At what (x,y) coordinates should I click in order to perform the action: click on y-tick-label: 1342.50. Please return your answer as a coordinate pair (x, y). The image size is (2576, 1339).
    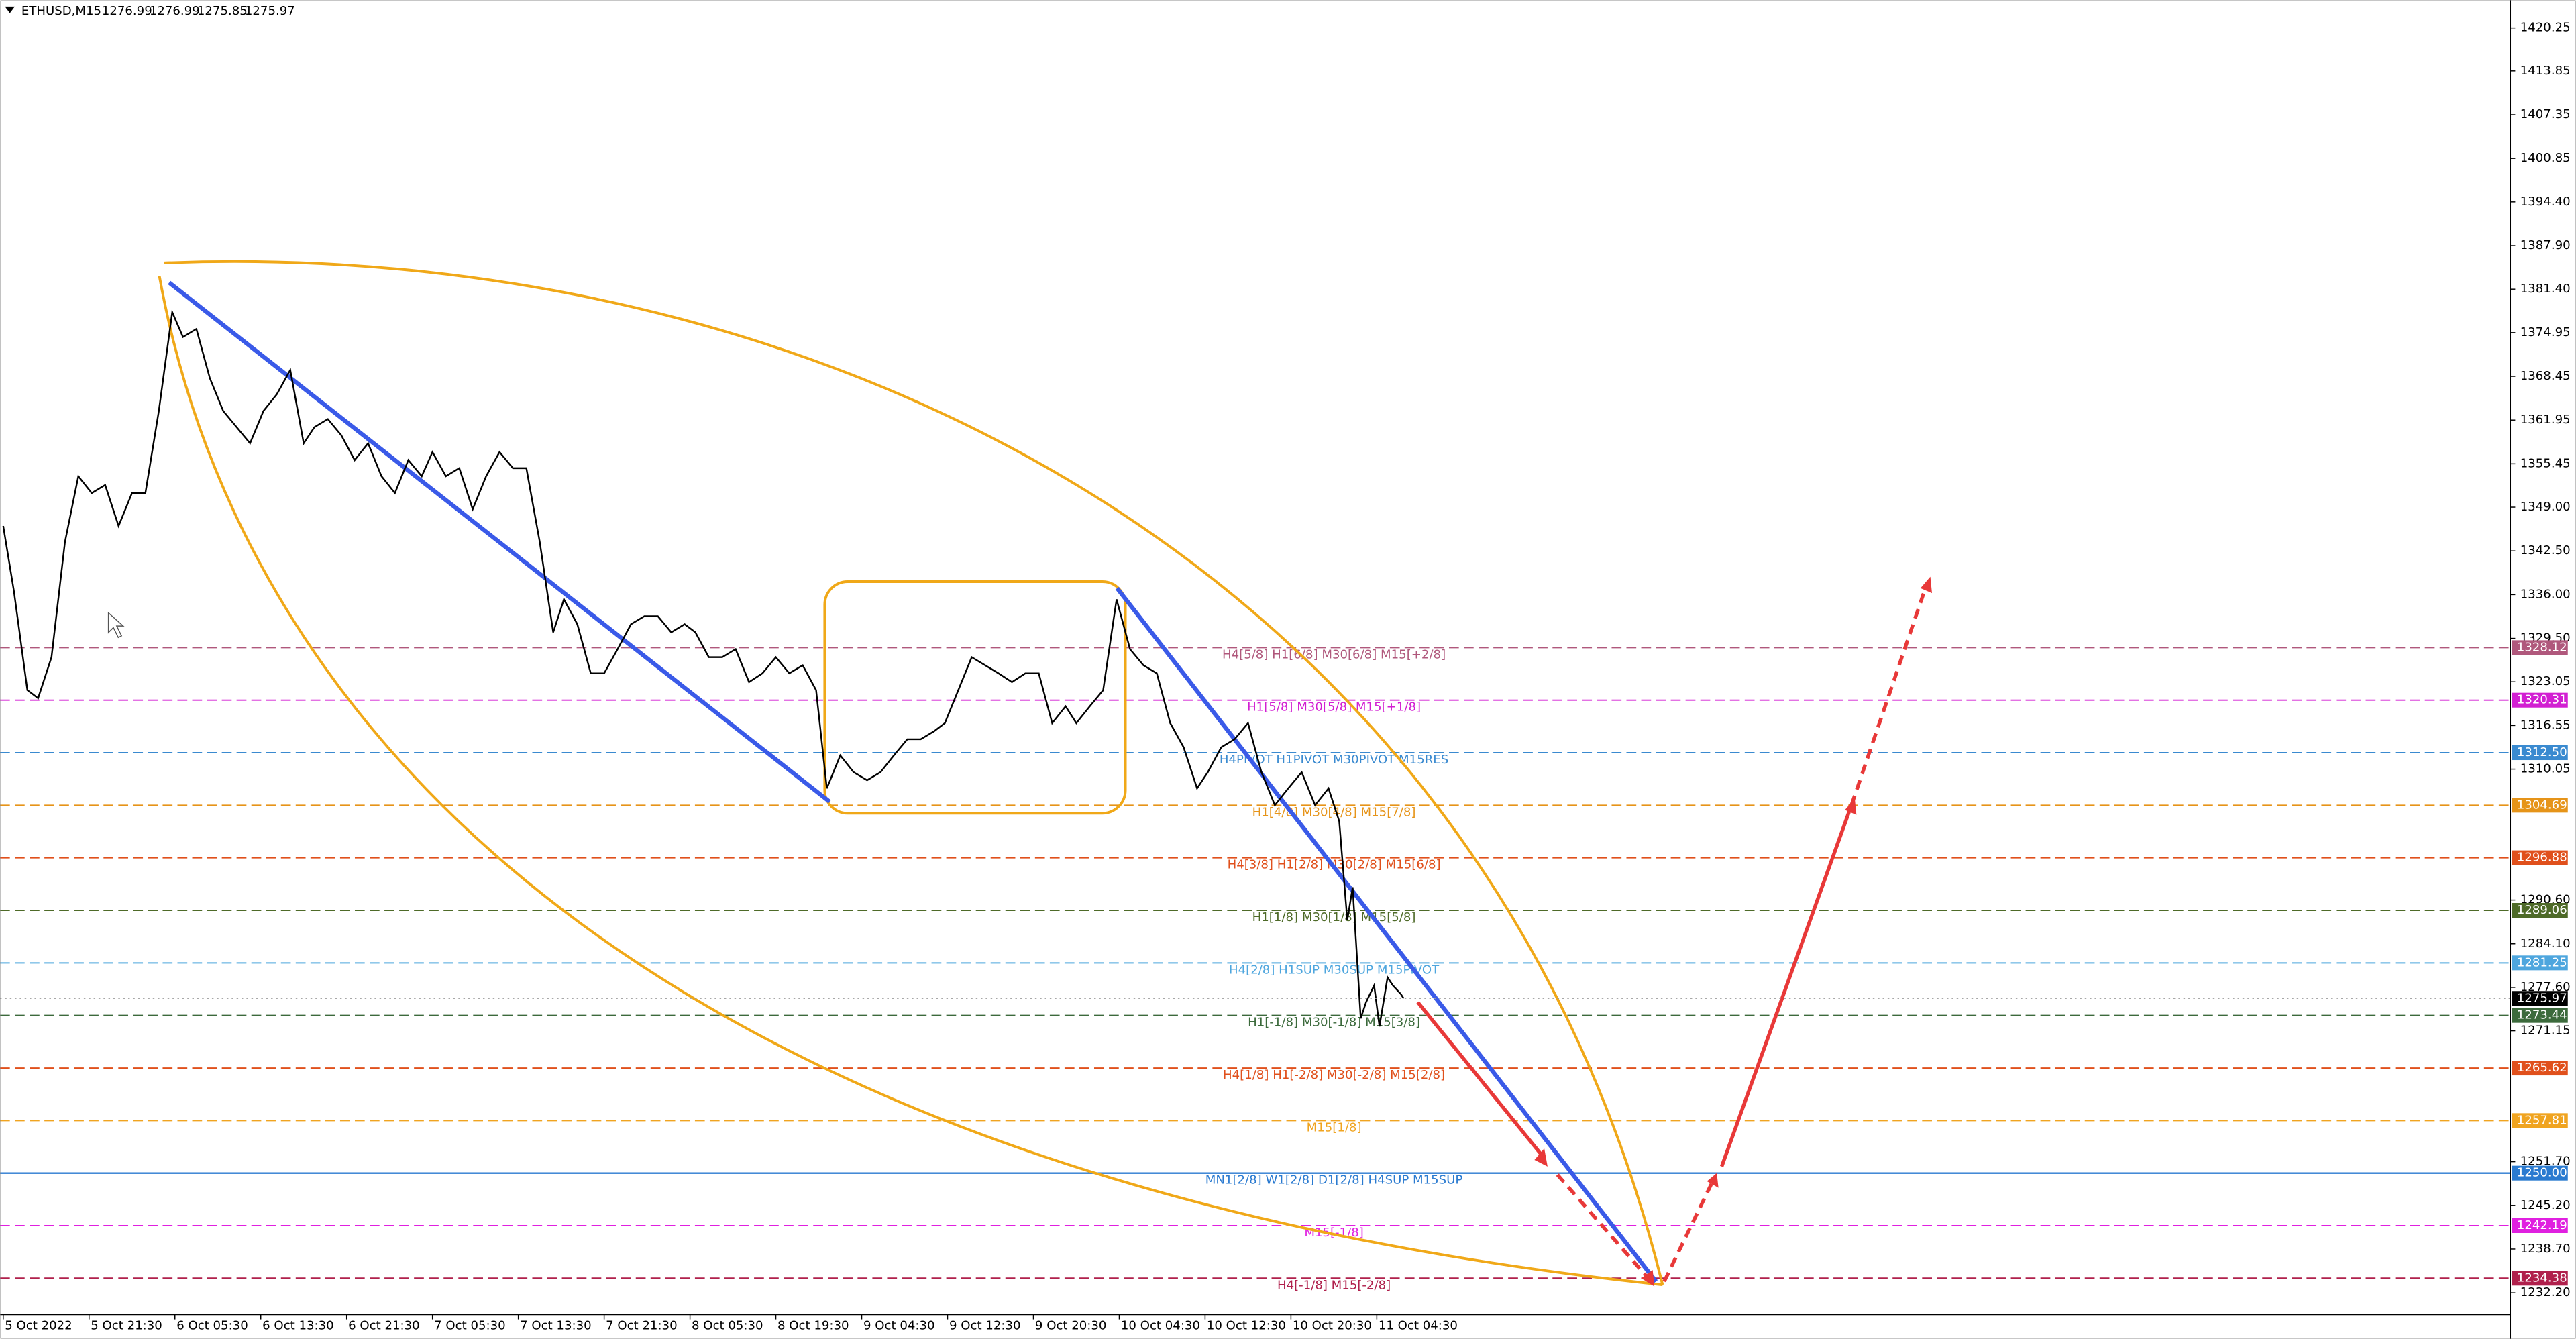
    Looking at the image, I should click on (2545, 550).